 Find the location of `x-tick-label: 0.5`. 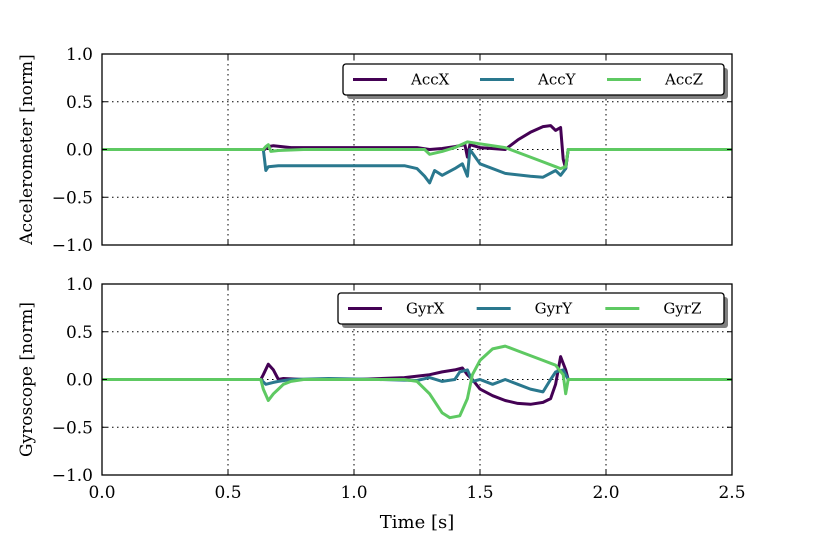

x-tick-label: 0.5 is located at coordinates (227, 493).